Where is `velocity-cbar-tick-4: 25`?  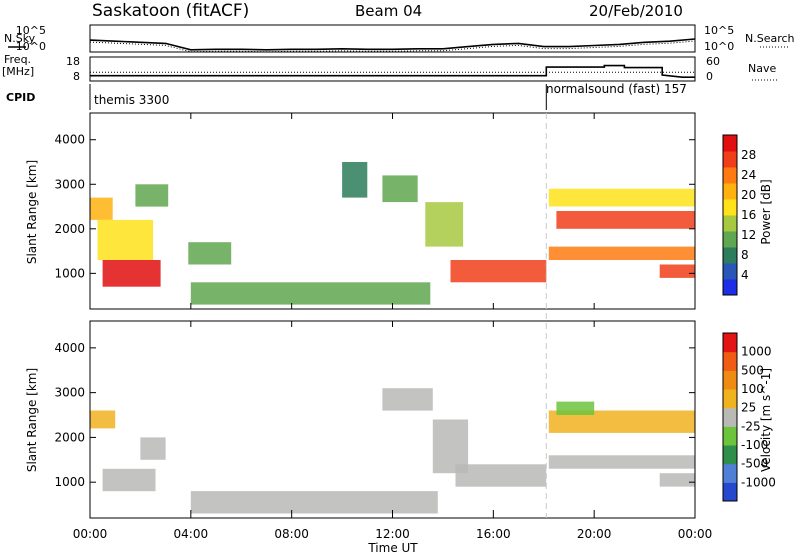 velocity-cbar-tick-4: 25 is located at coordinates (748, 408).